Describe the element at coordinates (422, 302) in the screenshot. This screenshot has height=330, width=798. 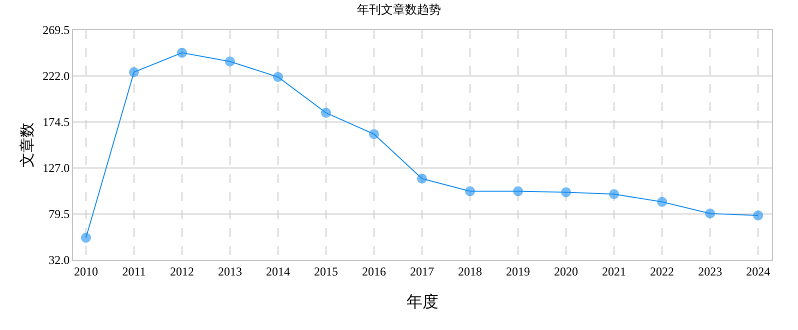
I see `x-axis-title: 年度` at that location.